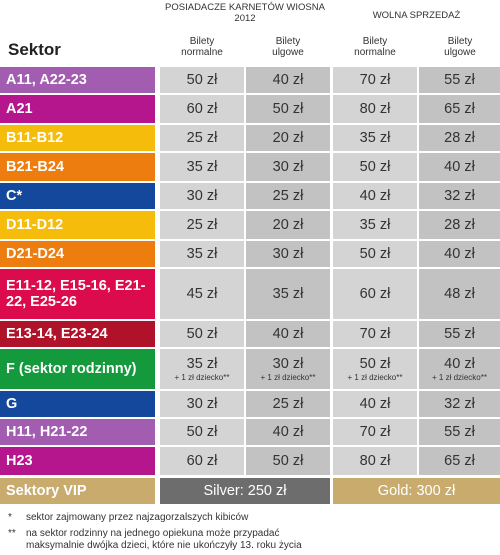  Describe the element at coordinates (288, 47) in the screenshot. I see `header-reduced-tickets-1: Bilety ulgowe` at that location.